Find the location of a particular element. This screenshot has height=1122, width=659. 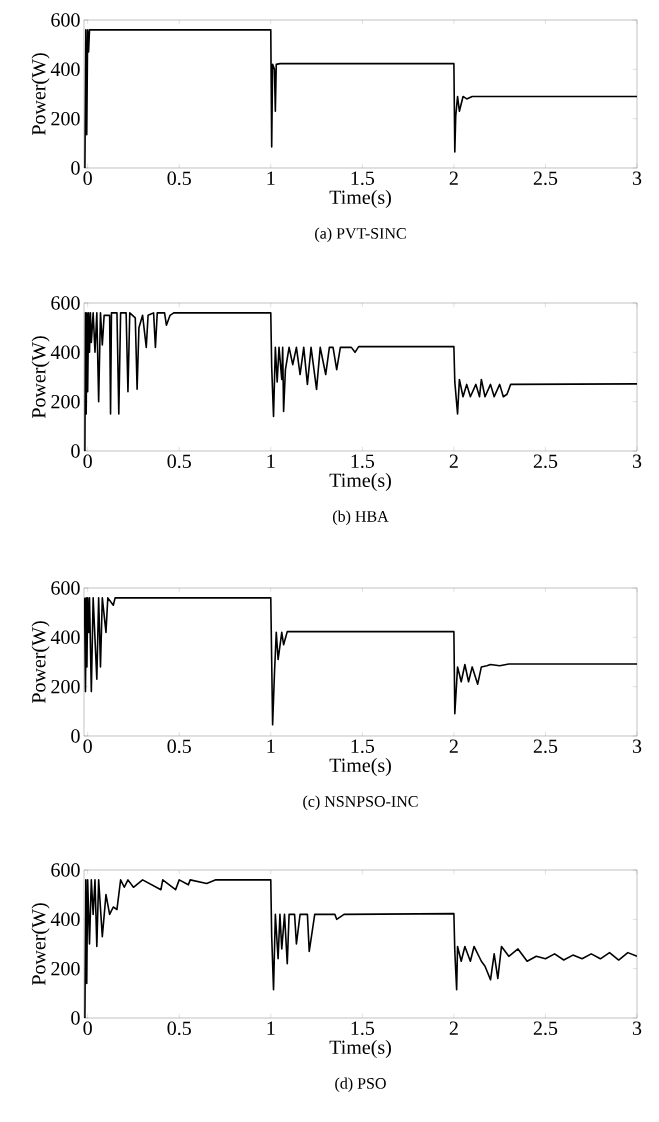

text: (d) PSO is located at coordinates (360, 1085).